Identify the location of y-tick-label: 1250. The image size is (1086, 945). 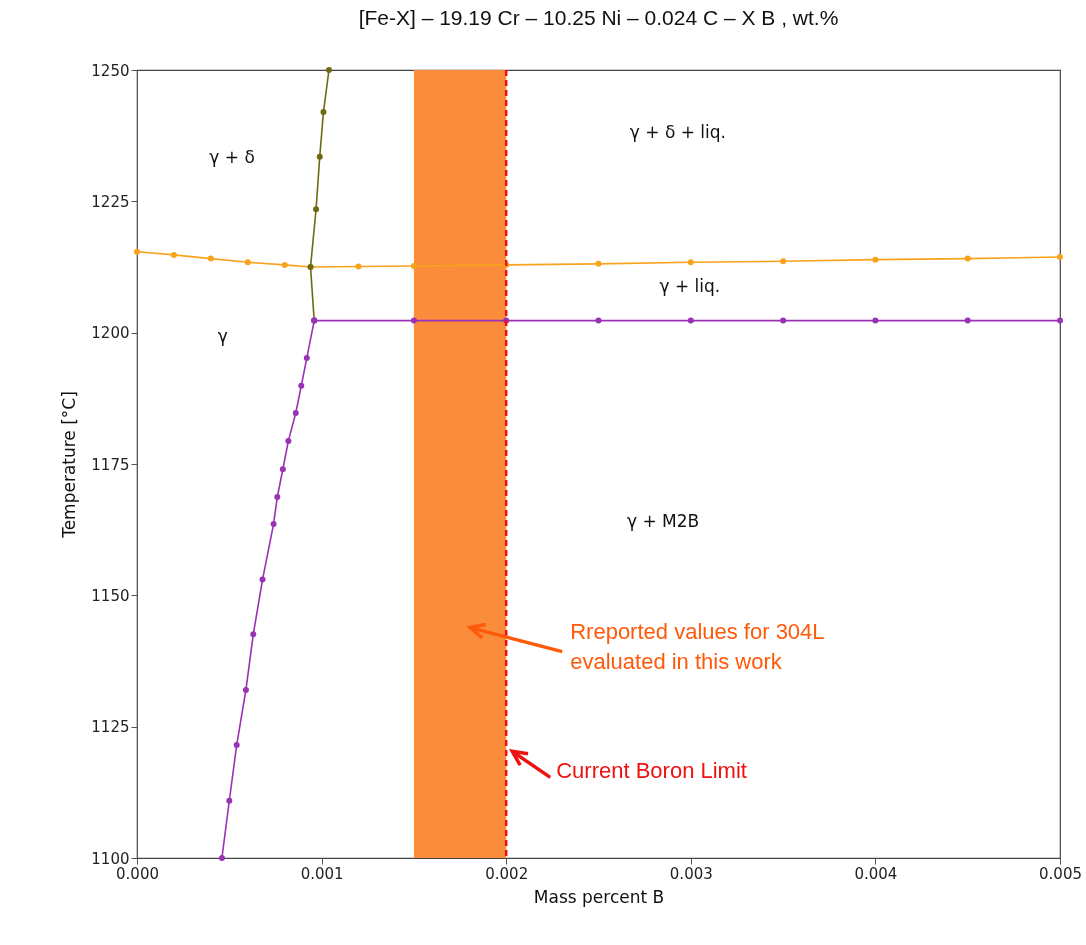
(110, 70).